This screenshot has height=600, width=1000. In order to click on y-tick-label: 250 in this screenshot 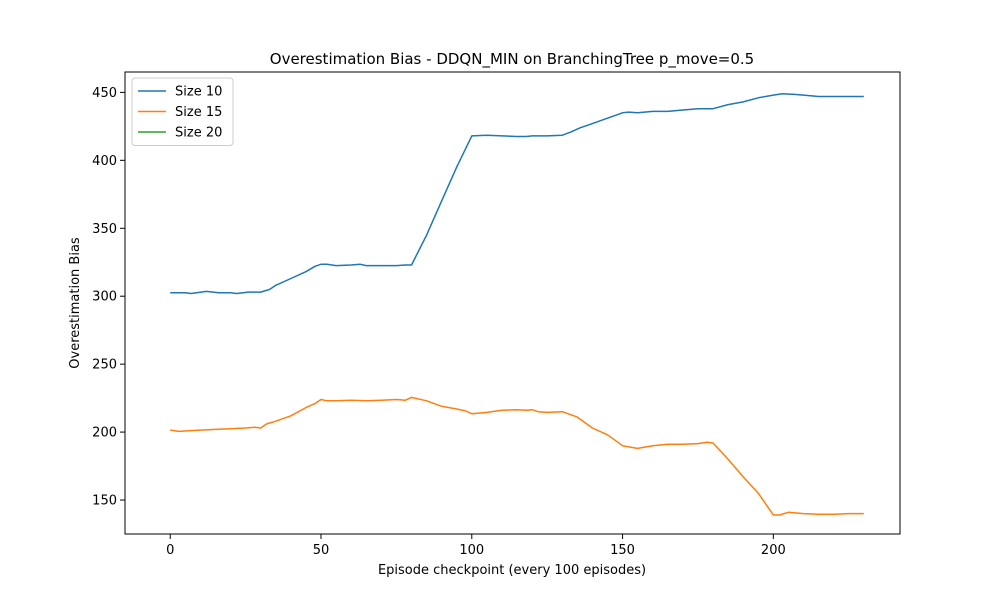, I will do `click(104, 365)`.